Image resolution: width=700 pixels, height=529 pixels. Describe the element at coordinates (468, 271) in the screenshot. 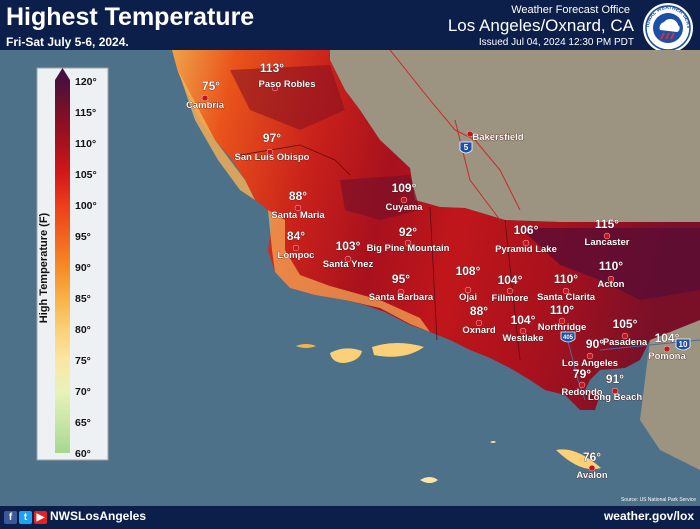

I see `city-temp-ojai: 108°` at that location.